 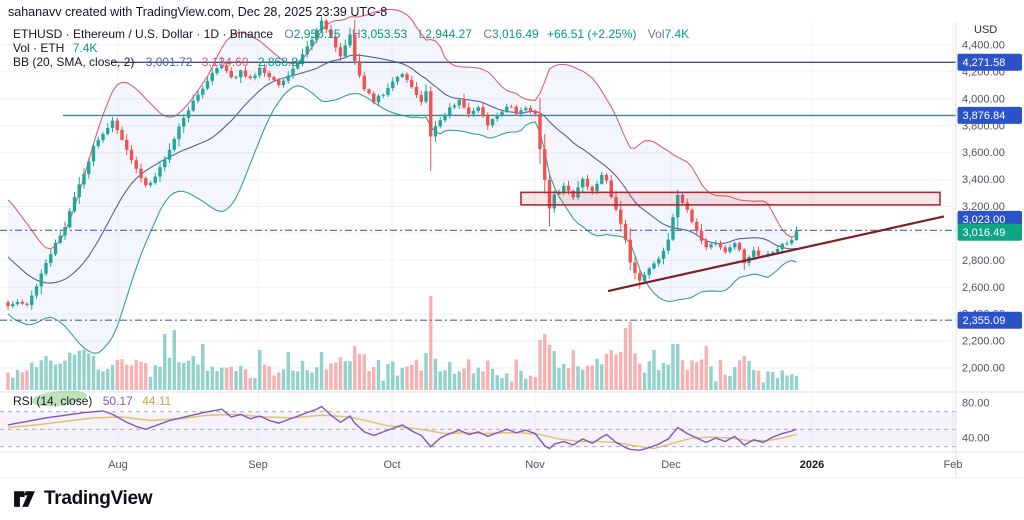 What do you see at coordinates (976, 439) in the screenshot?
I see `rsi-tick-40: 40.00` at bounding box center [976, 439].